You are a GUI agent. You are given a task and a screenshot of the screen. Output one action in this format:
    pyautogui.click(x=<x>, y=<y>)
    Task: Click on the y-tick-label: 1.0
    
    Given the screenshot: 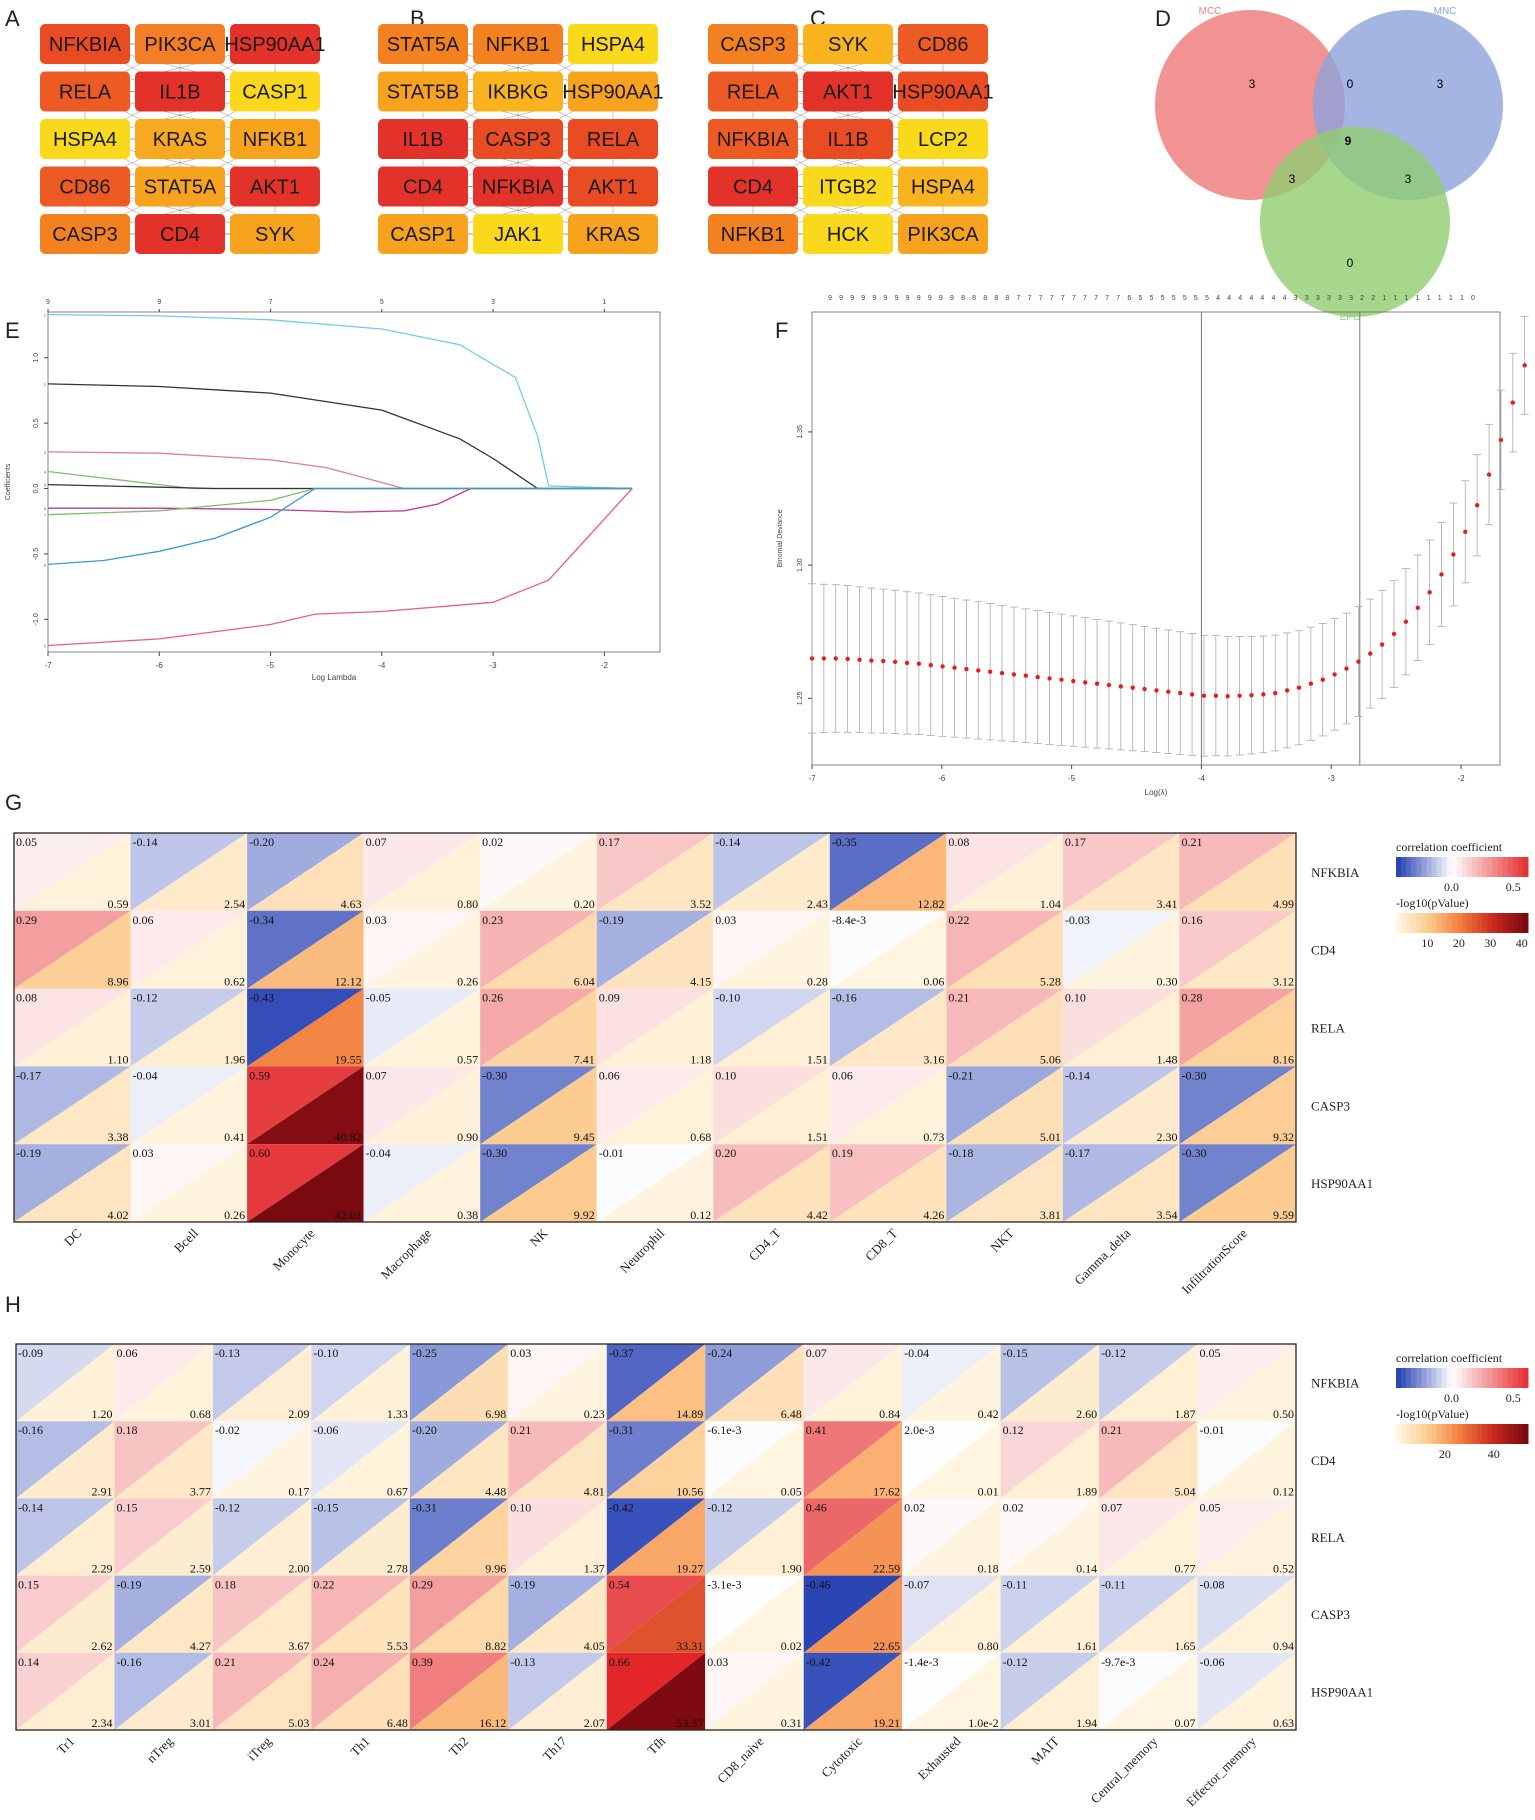 What is the action you would take?
    pyautogui.click(x=36, y=358)
    